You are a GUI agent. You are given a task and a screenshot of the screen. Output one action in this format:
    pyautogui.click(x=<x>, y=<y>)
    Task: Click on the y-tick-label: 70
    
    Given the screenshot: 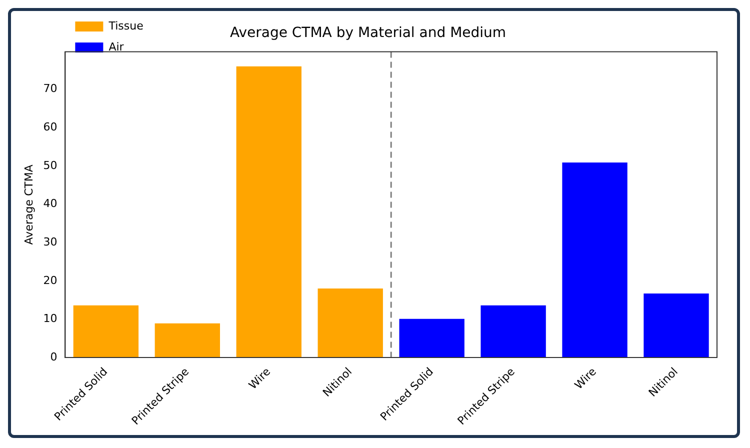 What is the action you would take?
    pyautogui.click(x=50, y=89)
    